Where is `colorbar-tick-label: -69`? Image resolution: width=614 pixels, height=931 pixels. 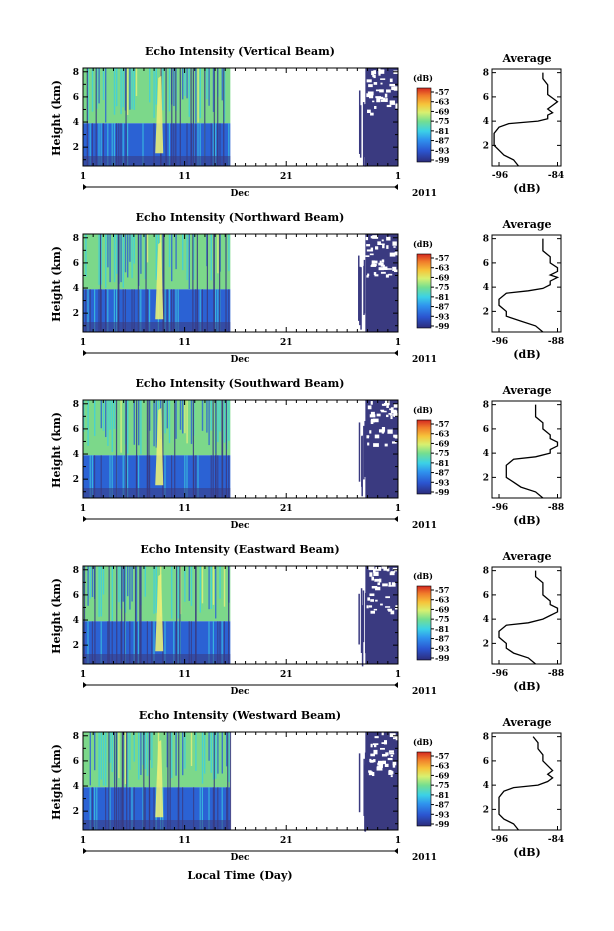 colorbar-tick-label: -69 is located at coordinates (442, 775).